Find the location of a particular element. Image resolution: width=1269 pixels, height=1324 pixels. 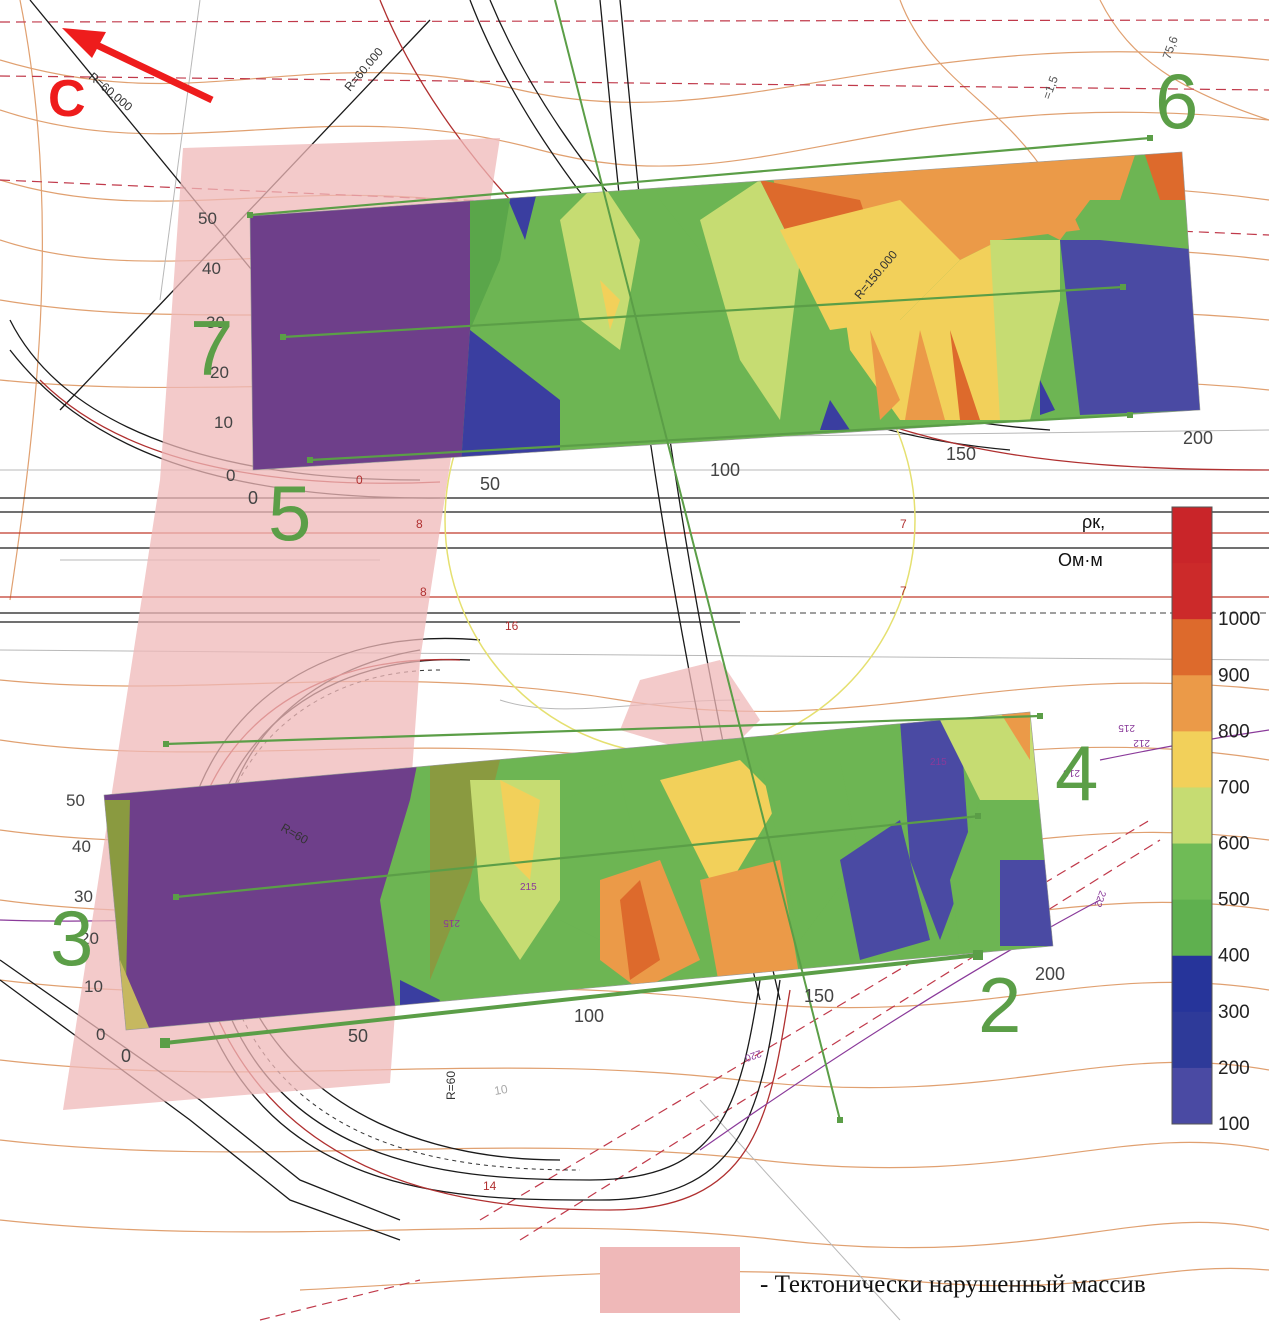

lower-y-axis: 0 10 20 30 40 50 is located at coordinates (85, 917).